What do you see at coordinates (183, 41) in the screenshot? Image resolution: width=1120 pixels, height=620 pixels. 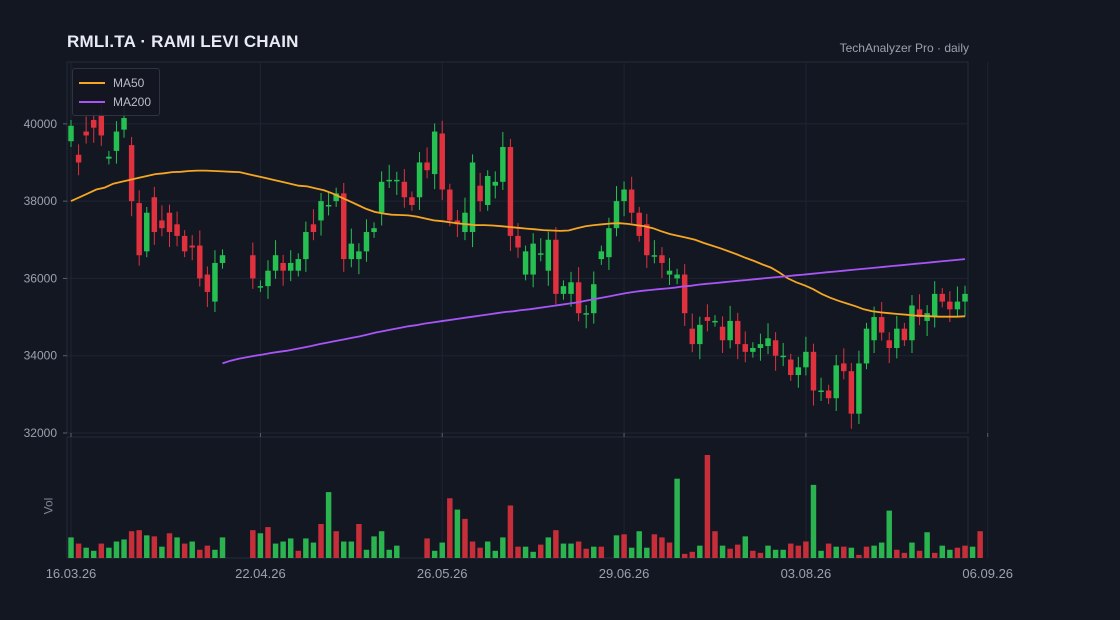 I see `chart-title: RMLI.TA · RAMI LEVI CHAIN` at bounding box center [183, 41].